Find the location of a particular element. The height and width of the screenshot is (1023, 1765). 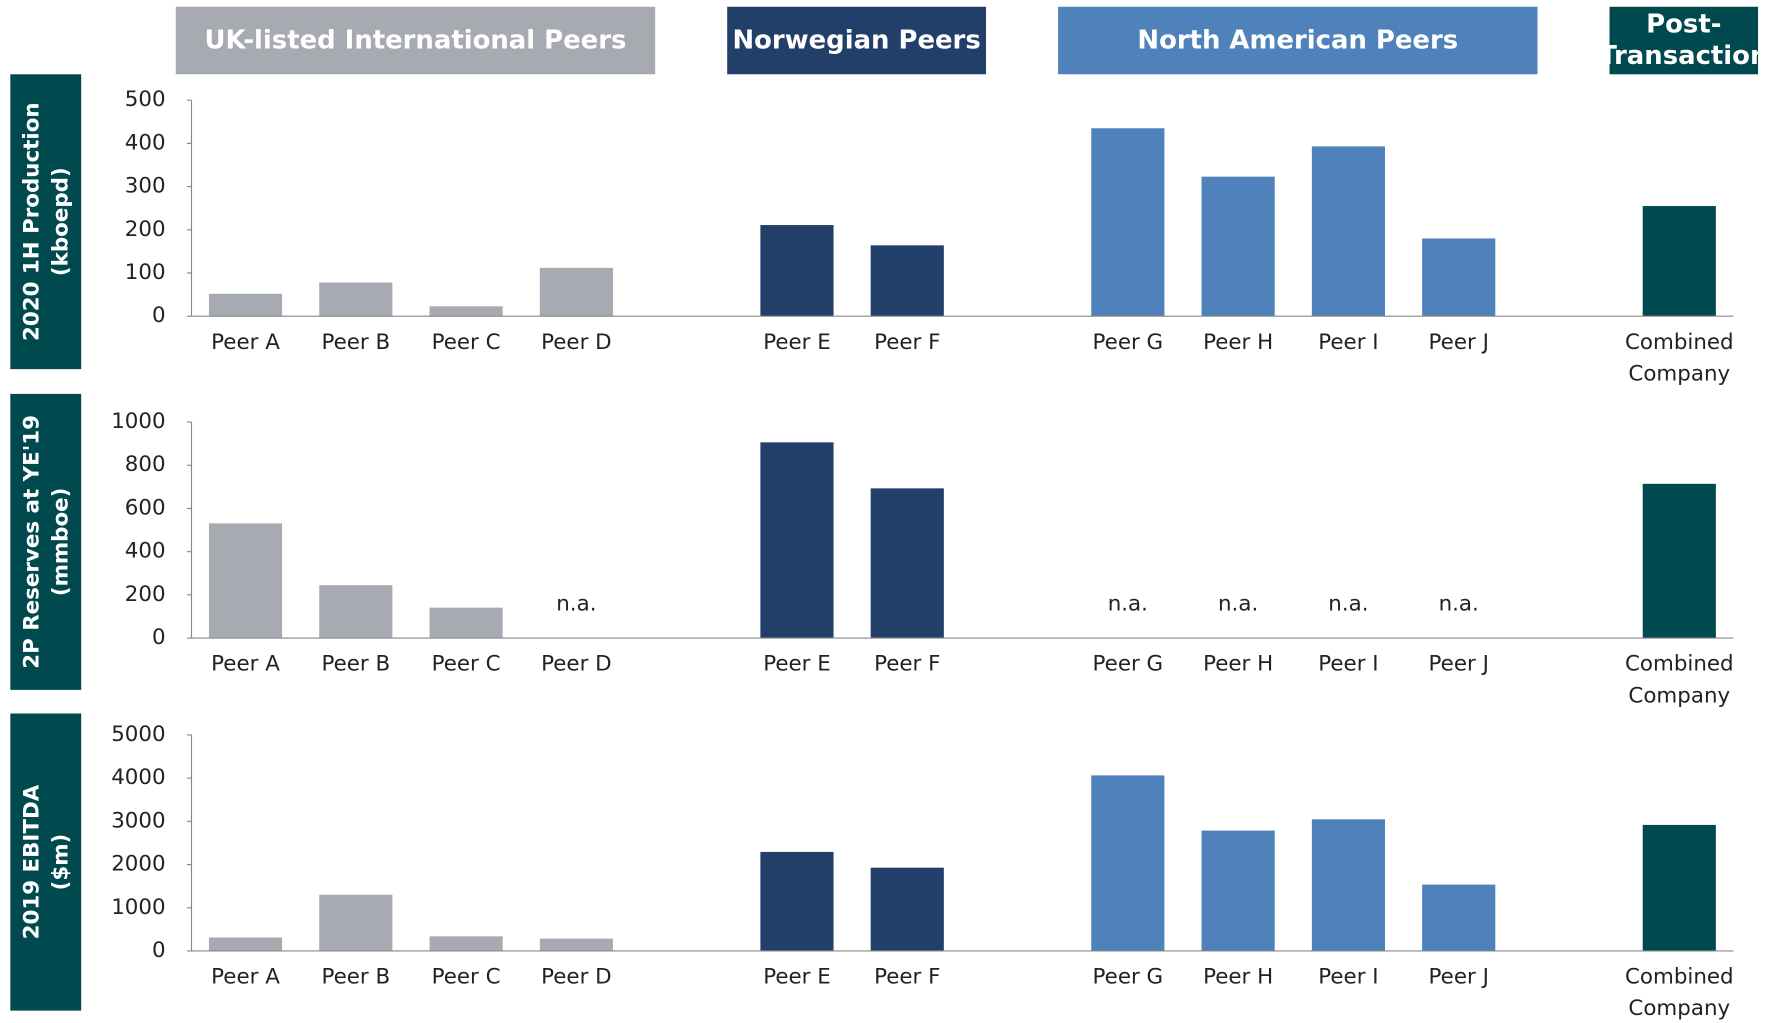

x-tick: Peer H is located at coordinates (1238, 664).